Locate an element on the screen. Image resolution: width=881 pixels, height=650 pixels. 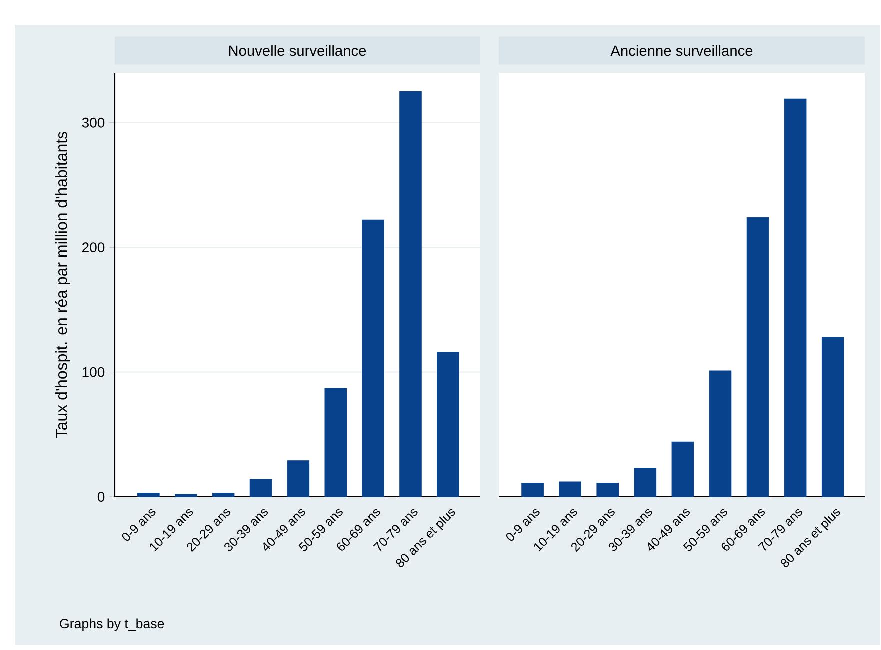
chart-title: Ancienne surveillance is located at coordinates (681, 50).